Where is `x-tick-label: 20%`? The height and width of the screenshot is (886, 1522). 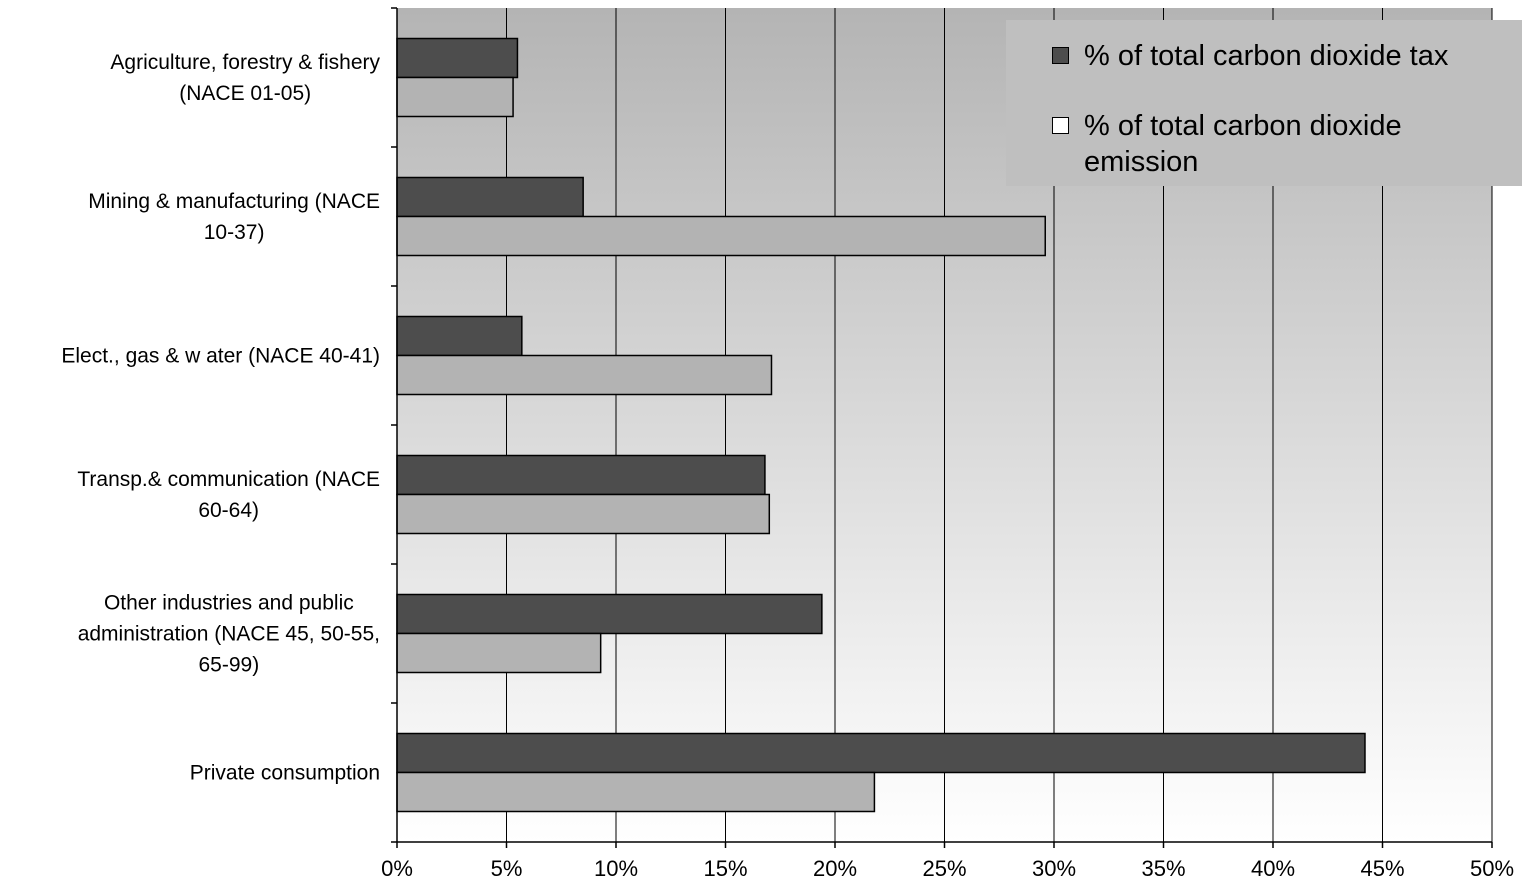
x-tick-label: 20% is located at coordinates (835, 868).